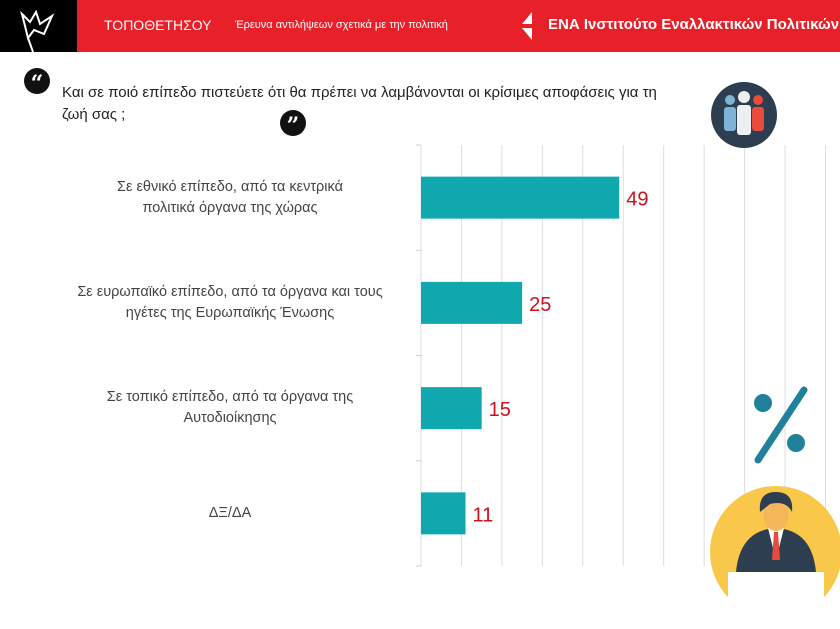 The height and width of the screenshot is (629, 840). I want to click on category-label-line: Σε τοπικό επίπεδο, από τα όργανα της, so click(230, 397).